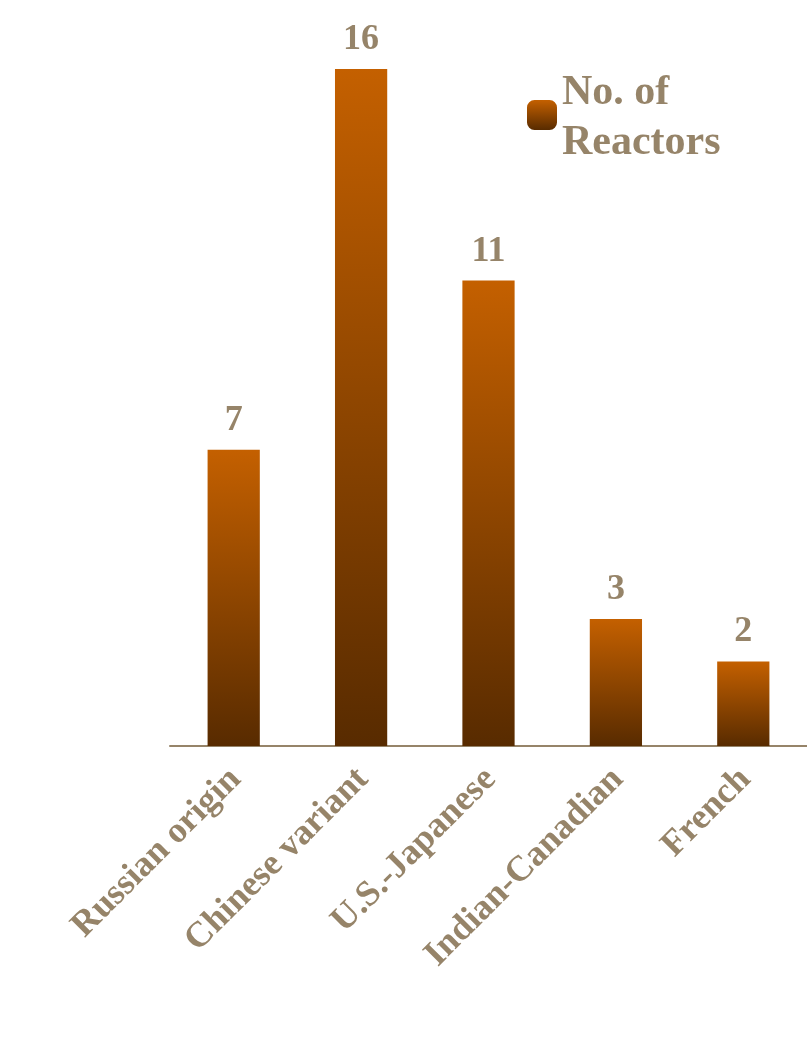  Describe the element at coordinates (361, 37) in the screenshot. I see `data-label: 16` at that location.